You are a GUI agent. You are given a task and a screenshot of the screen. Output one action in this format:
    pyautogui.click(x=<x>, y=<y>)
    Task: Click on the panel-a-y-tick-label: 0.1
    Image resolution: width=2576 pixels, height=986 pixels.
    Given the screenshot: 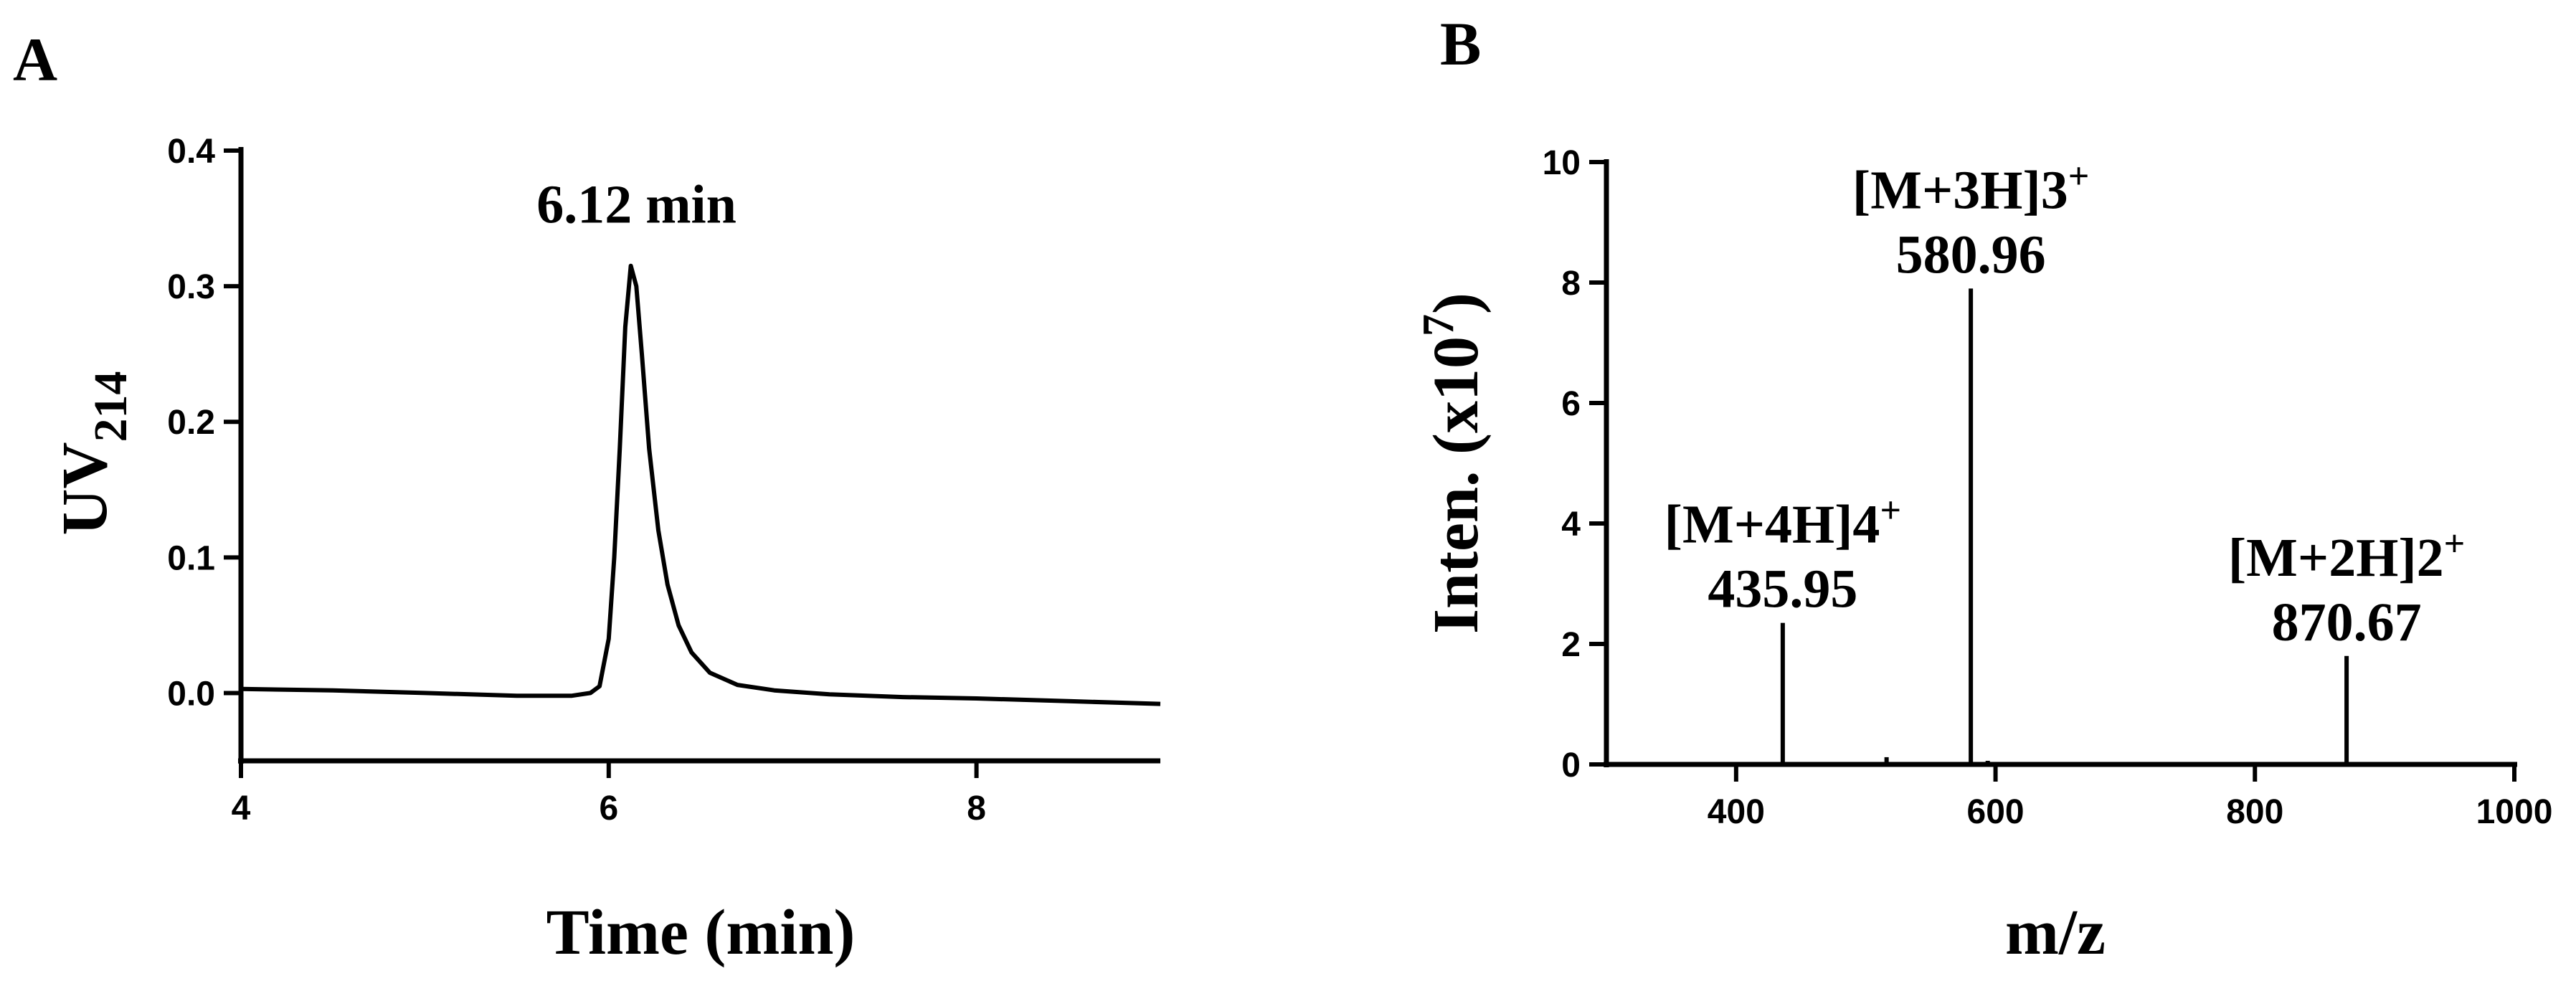 What is the action you would take?
    pyautogui.click(x=191, y=558)
    